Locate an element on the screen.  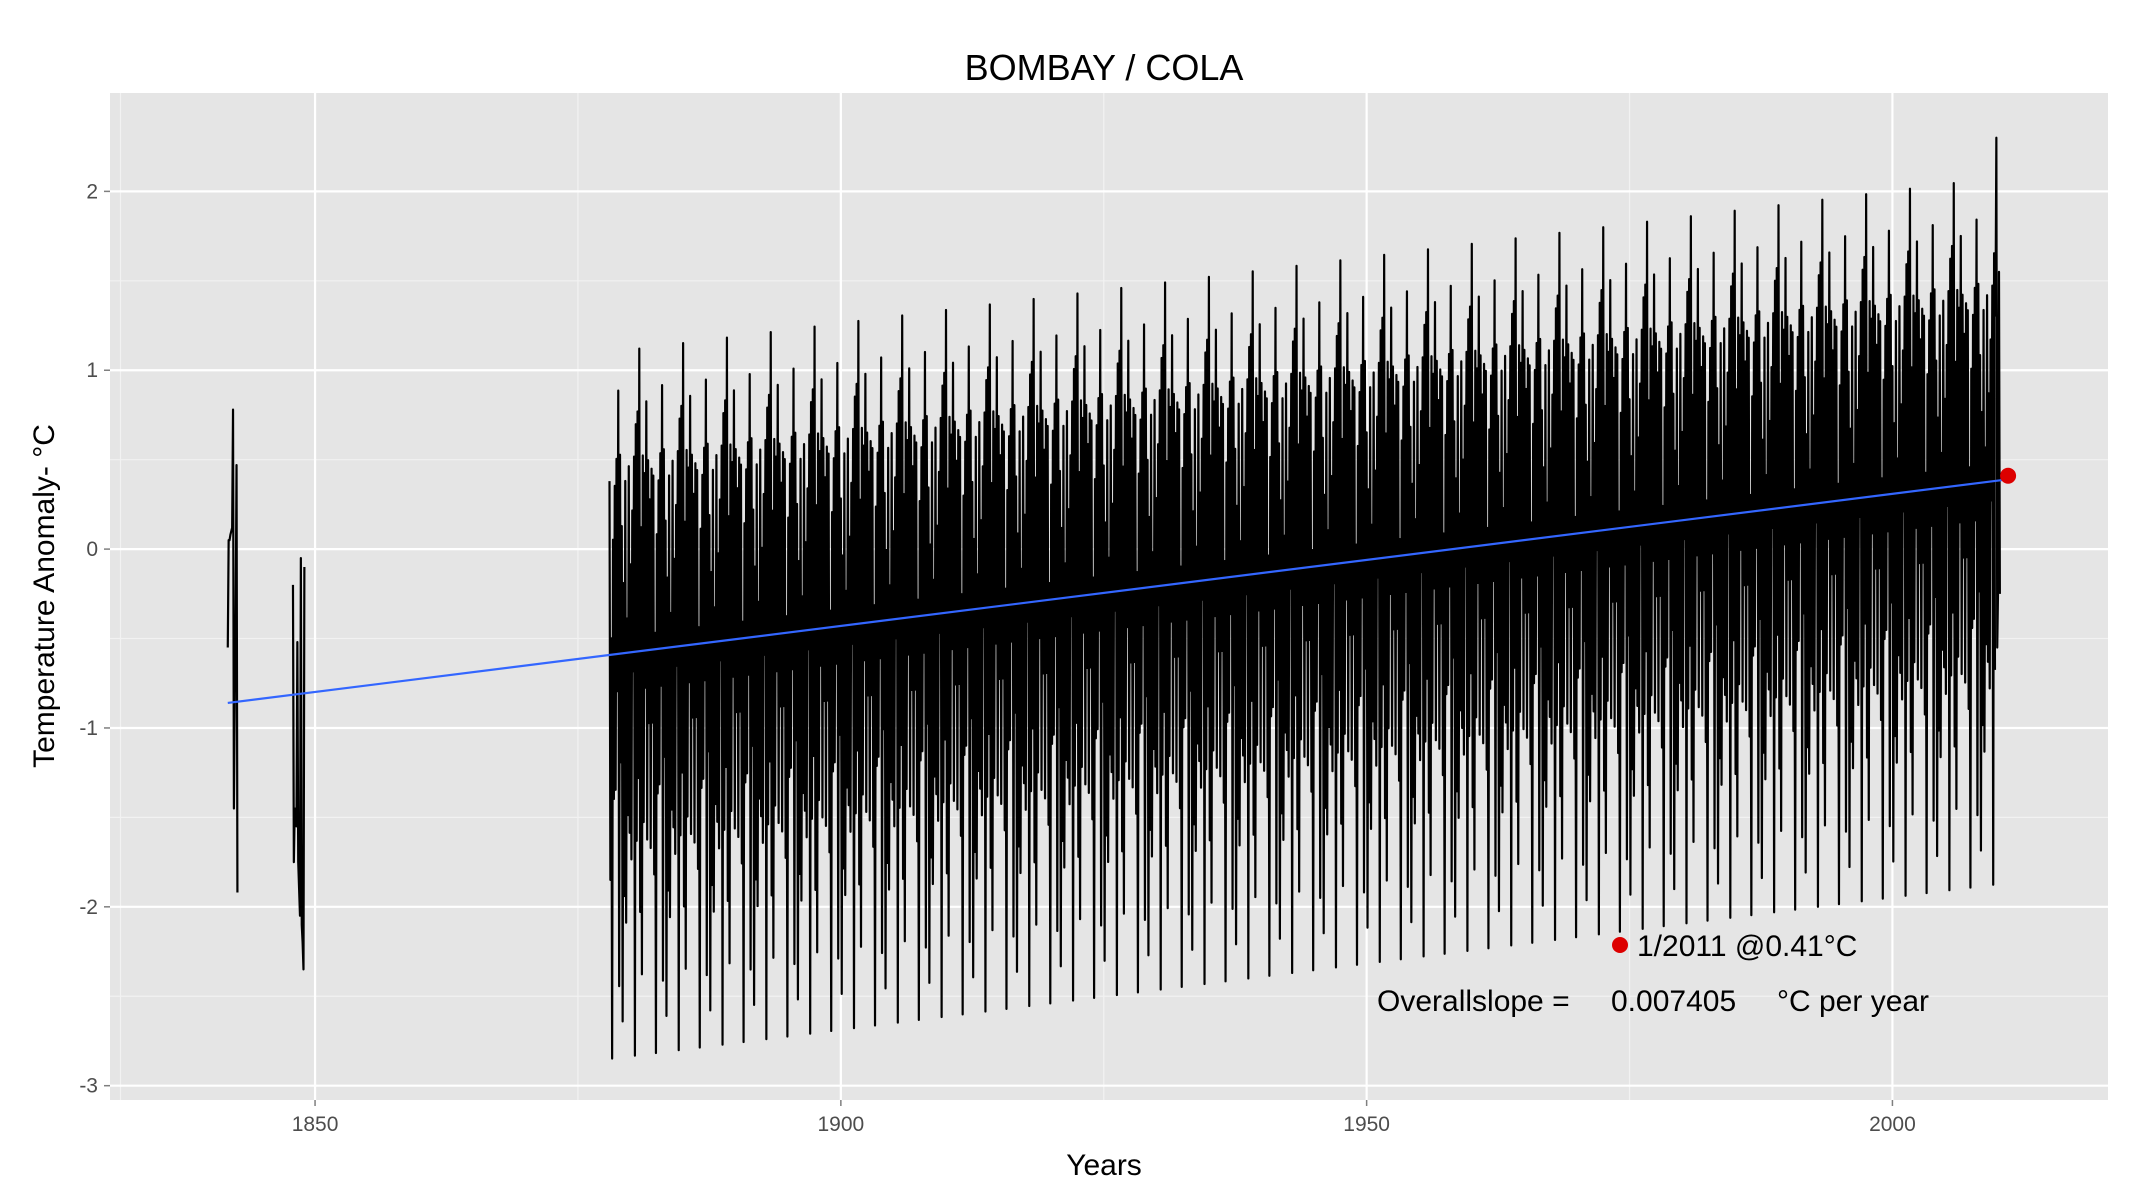
slope-unit: °C per year is located at coordinates (1853, 1001).